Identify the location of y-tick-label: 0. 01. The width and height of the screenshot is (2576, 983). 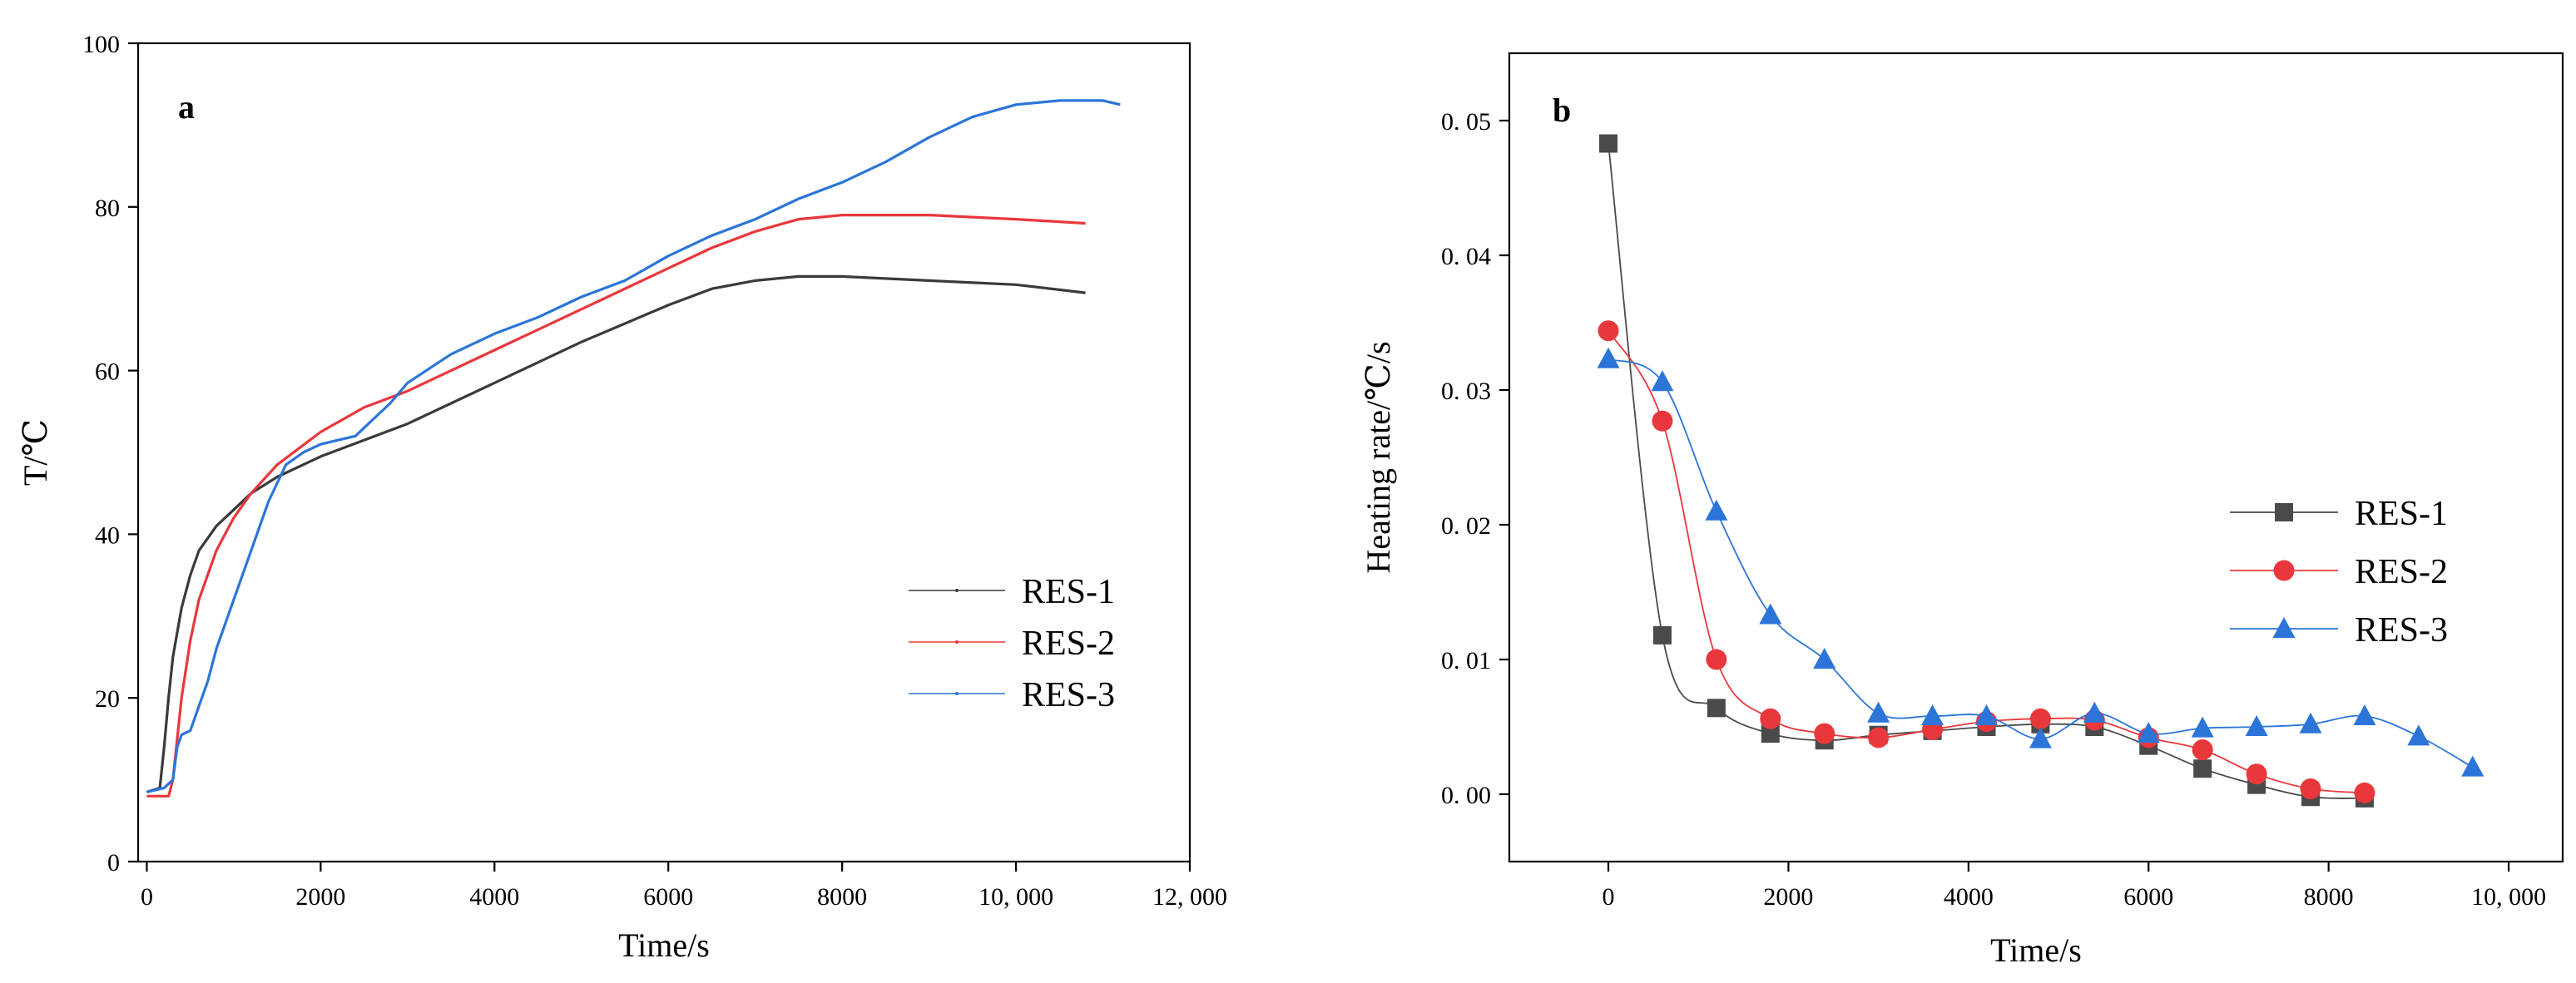
(1466, 660).